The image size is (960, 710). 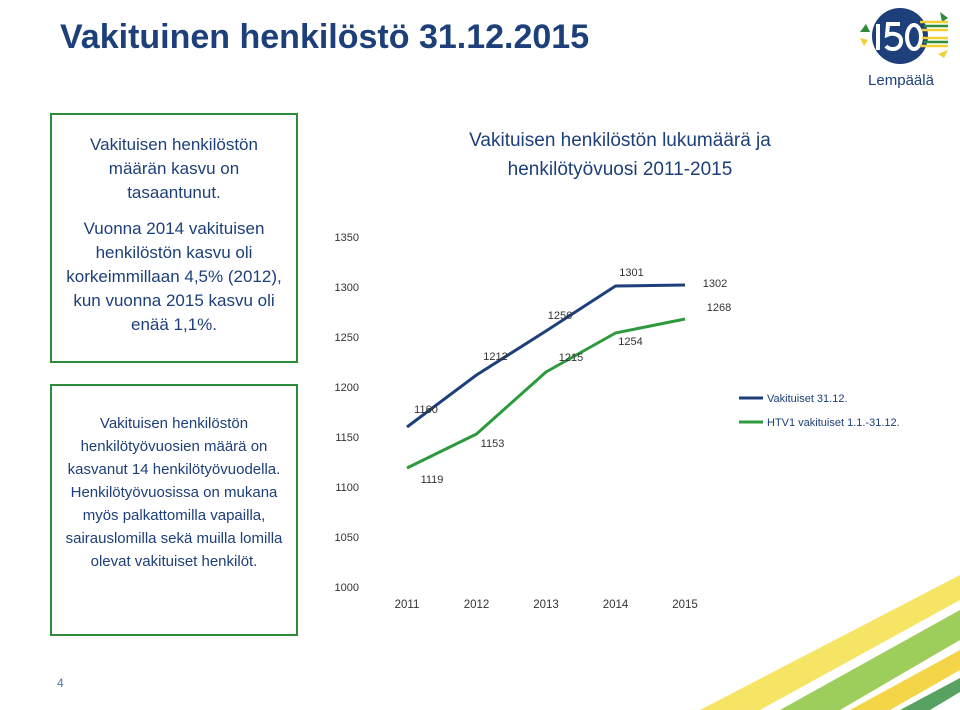 I want to click on data-label: 1119, so click(x=432, y=480).